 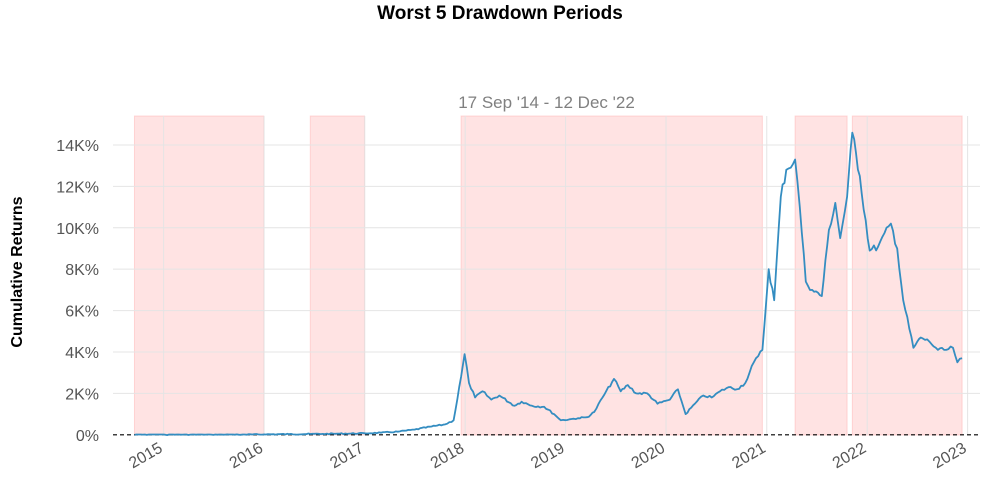 What do you see at coordinates (82, 394) in the screenshot?
I see `y-tick-label: 2K%` at bounding box center [82, 394].